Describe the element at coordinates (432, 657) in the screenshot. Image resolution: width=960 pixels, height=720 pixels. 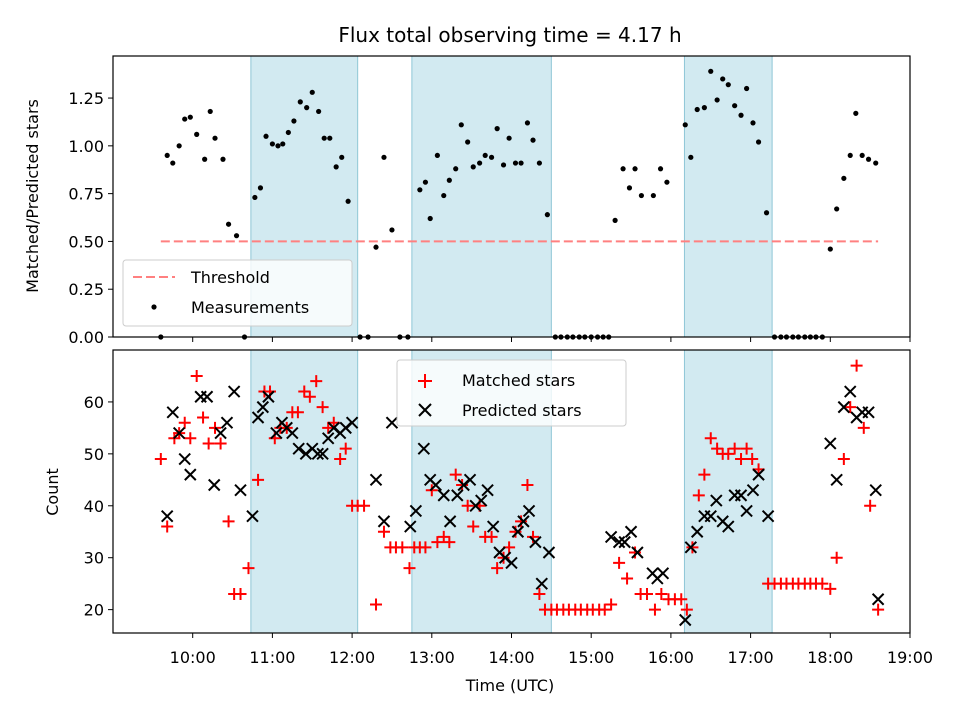
I see `x-tick-label: 13:00` at that location.